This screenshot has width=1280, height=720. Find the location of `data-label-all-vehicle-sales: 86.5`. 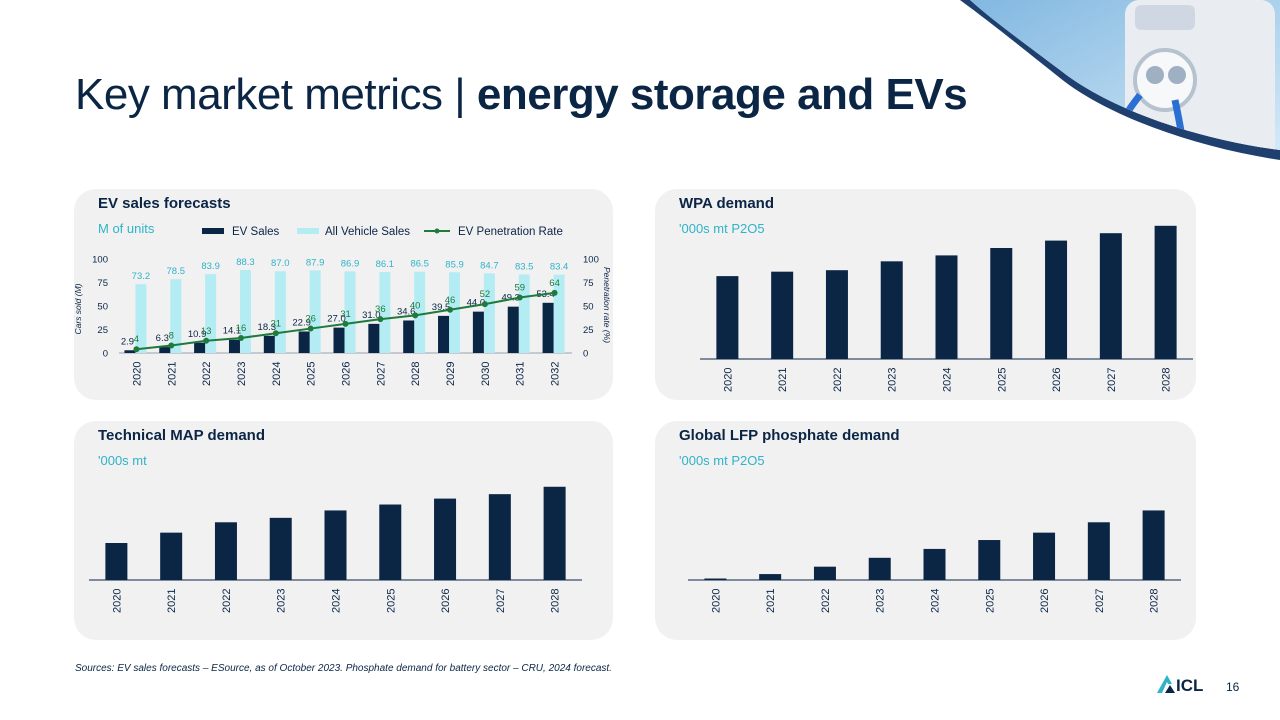

data-label-all-vehicle-sales: 86.5 is located at coordinates (419, 264).